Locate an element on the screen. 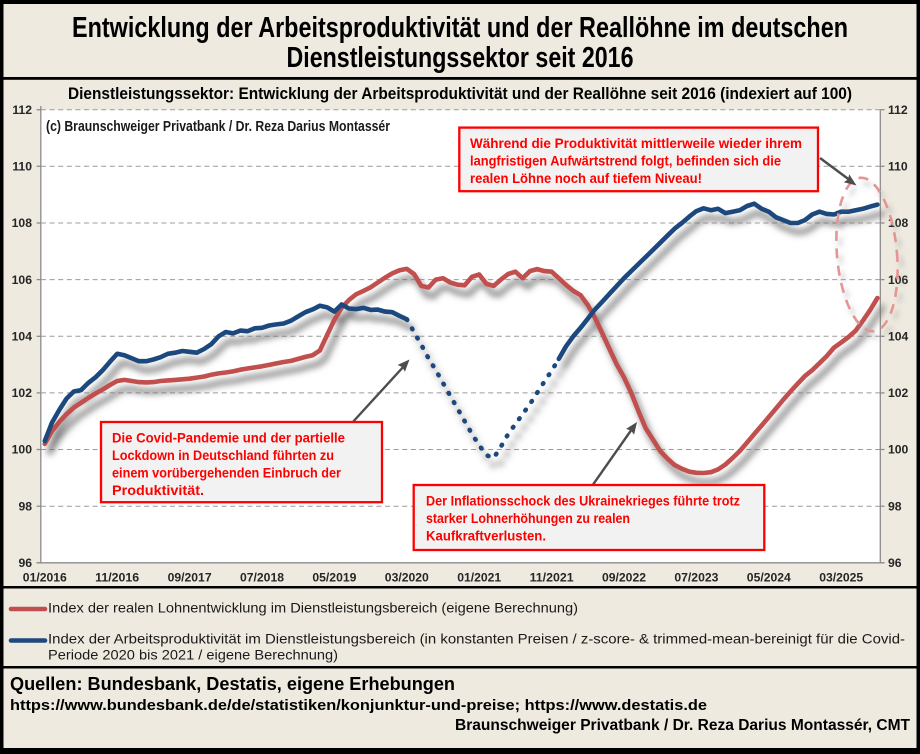  svg-text:starker Lohnerhöhungen zu real: starker Lohnerhöhungen zu realen is located at coordinates (528, 518).